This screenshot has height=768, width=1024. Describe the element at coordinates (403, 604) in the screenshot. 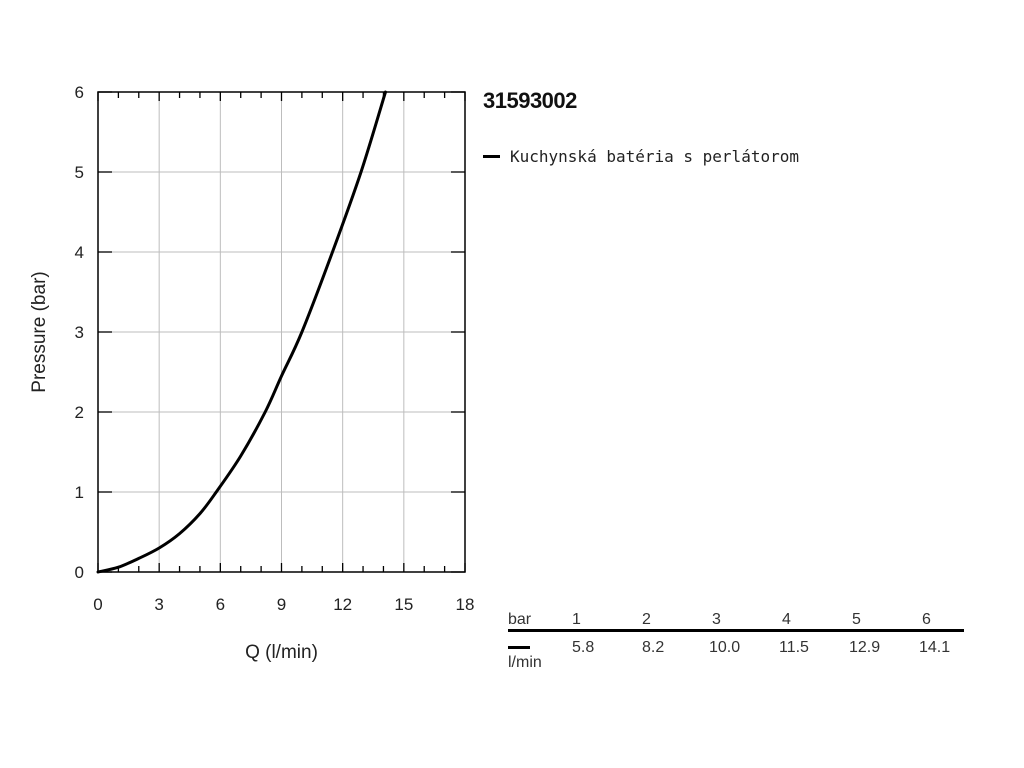

I see `x-tick-label: 15` at that location.